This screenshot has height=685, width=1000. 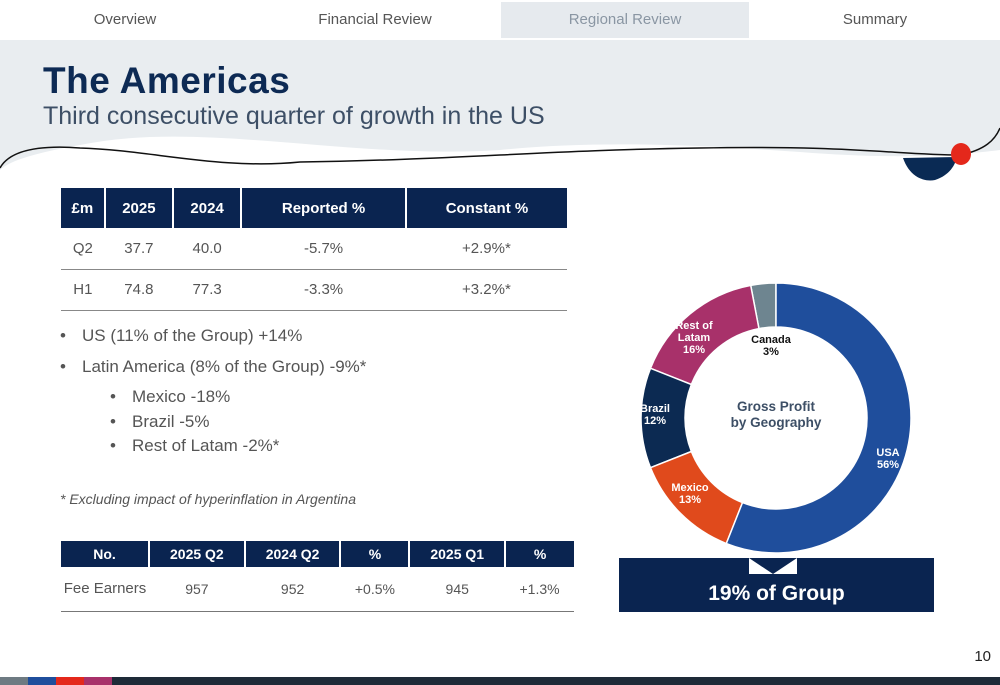 What do you see at coordinates (486, 249) in the screenshot?
I see `cell: +2.9%*` at bounding box center [486, 249].